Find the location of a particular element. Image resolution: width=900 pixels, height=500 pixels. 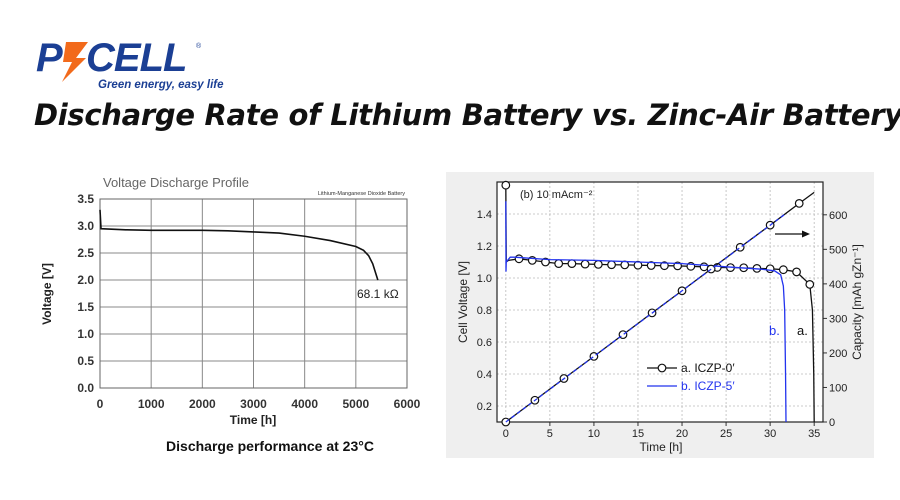

right-ytick-label: 0.4 is located at coordinates (484, 375).